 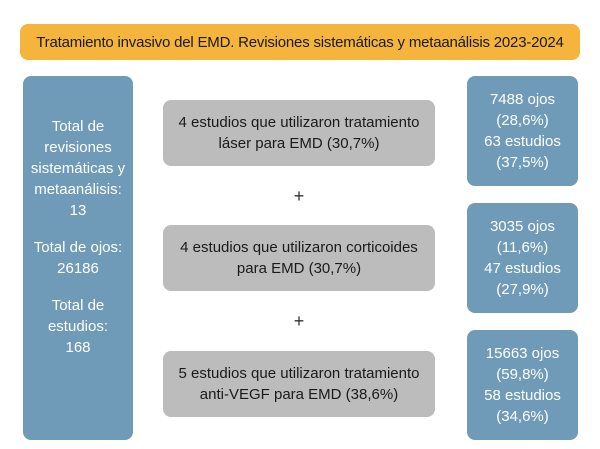 I want to click on result-studies-pct: (34,6%), so click(x=522, y=416).